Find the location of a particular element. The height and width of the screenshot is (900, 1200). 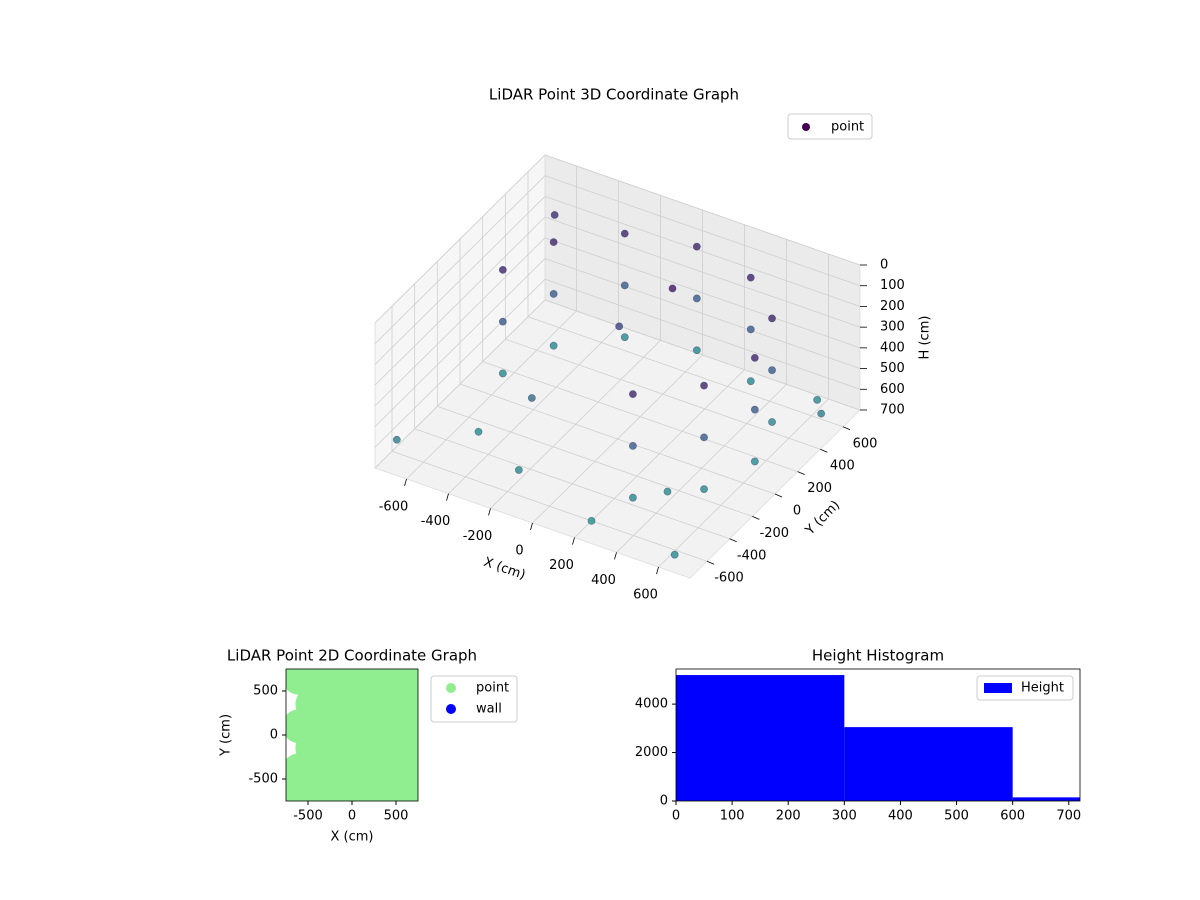

x-tick-label: 300 is located at coordinates (844, 816).